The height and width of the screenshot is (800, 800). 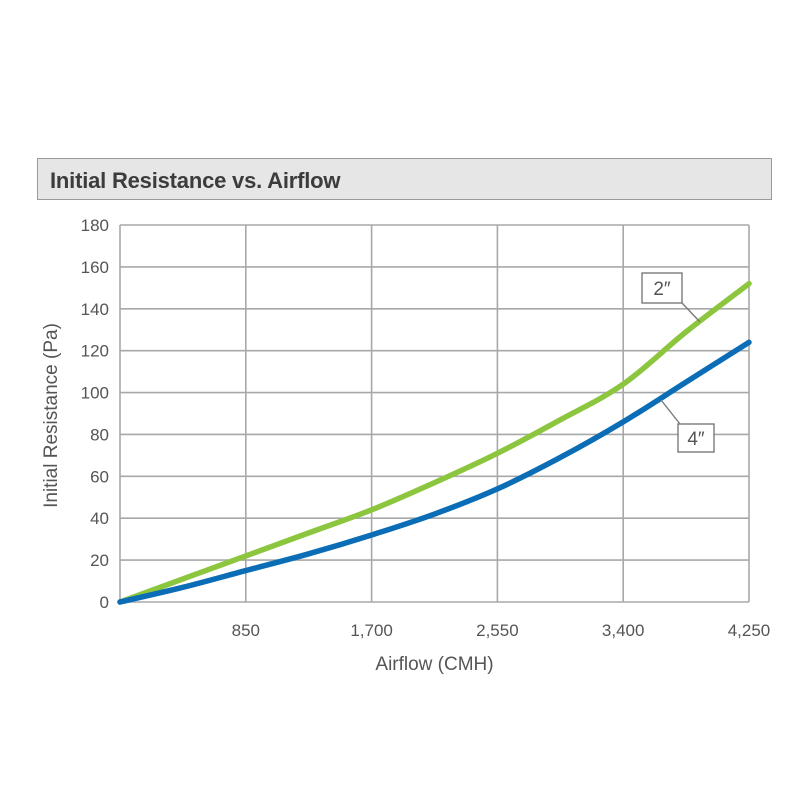 I want to click on y-tick-label: 0, so click(x=104, y=602).